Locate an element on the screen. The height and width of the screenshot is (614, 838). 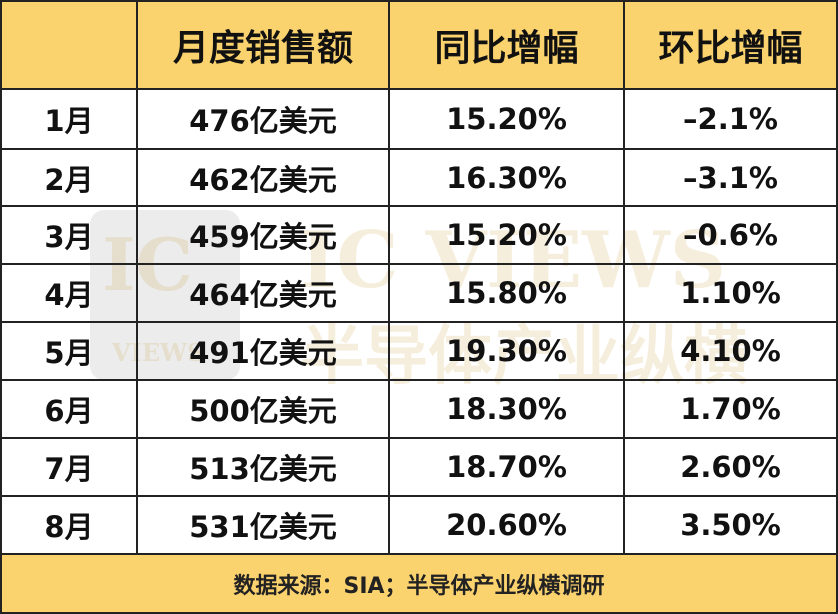
row-label: 4月 is located at coordinates (69, 294).